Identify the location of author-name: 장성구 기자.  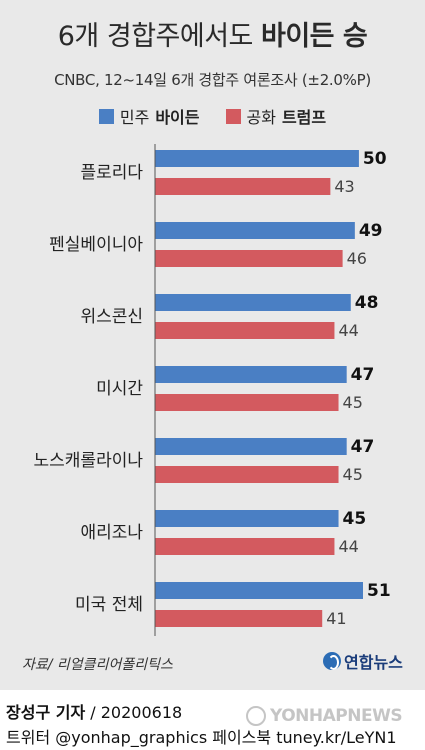
(46, 712).